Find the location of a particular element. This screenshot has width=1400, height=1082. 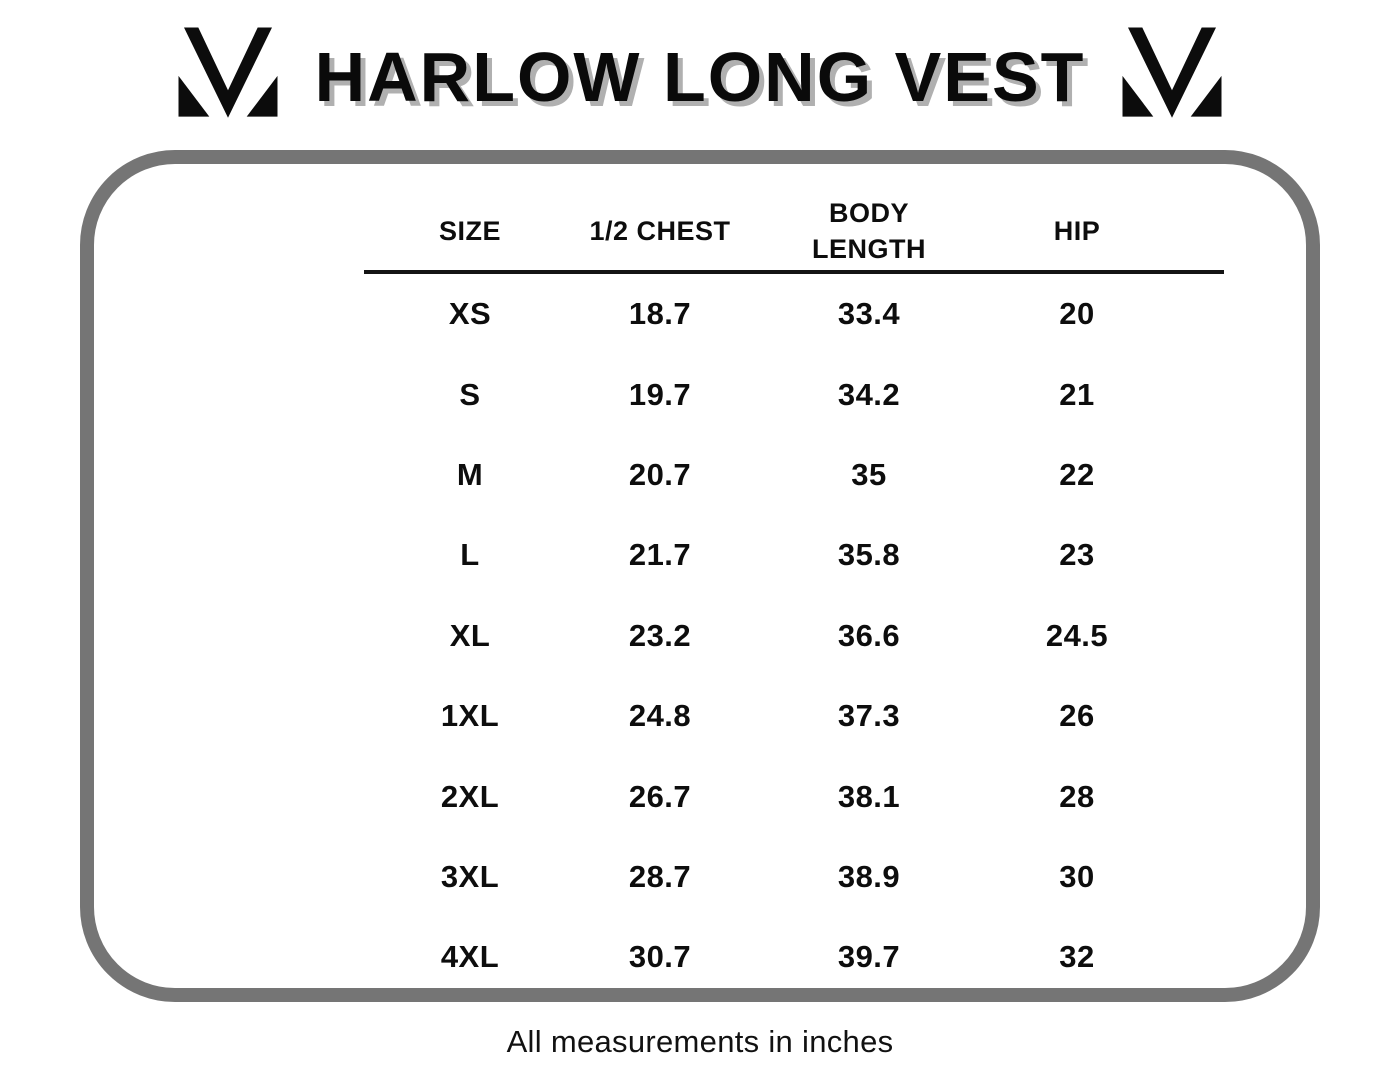

hip-cell: 28 is located at coordinates (1077, 796).